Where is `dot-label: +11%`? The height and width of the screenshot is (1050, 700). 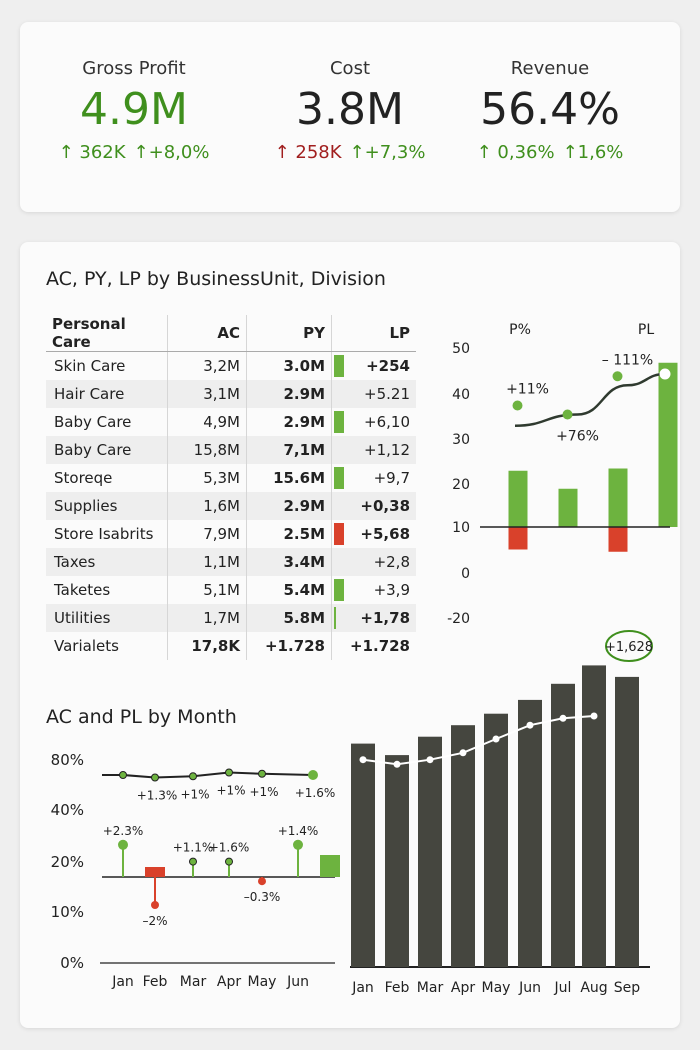 dot-label: +11% is located at coordinates (527, 390).